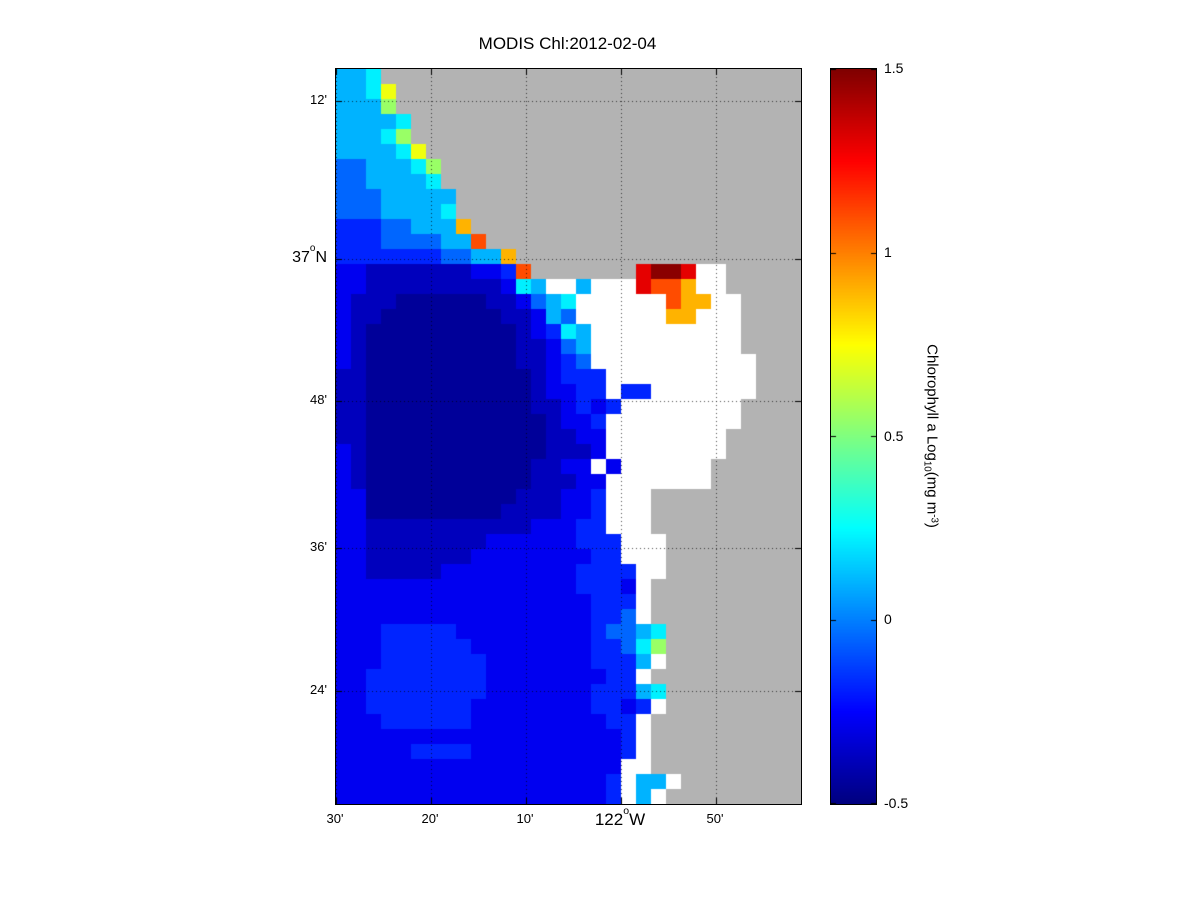 The height and width of the screenshot is (900, 1200). Describe the element at coordinates (914, 803) in the screenshot. I see `colorbar-tick-neg0p5: -0.5` at that location.